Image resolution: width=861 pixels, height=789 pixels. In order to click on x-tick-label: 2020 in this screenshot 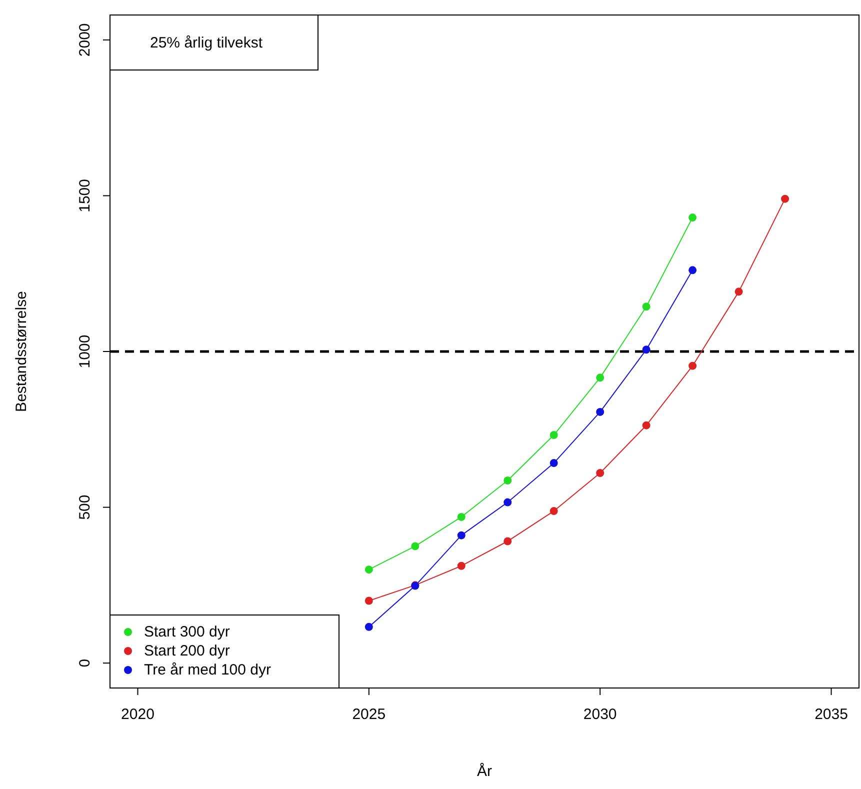, I will do `click(137, 714)`.